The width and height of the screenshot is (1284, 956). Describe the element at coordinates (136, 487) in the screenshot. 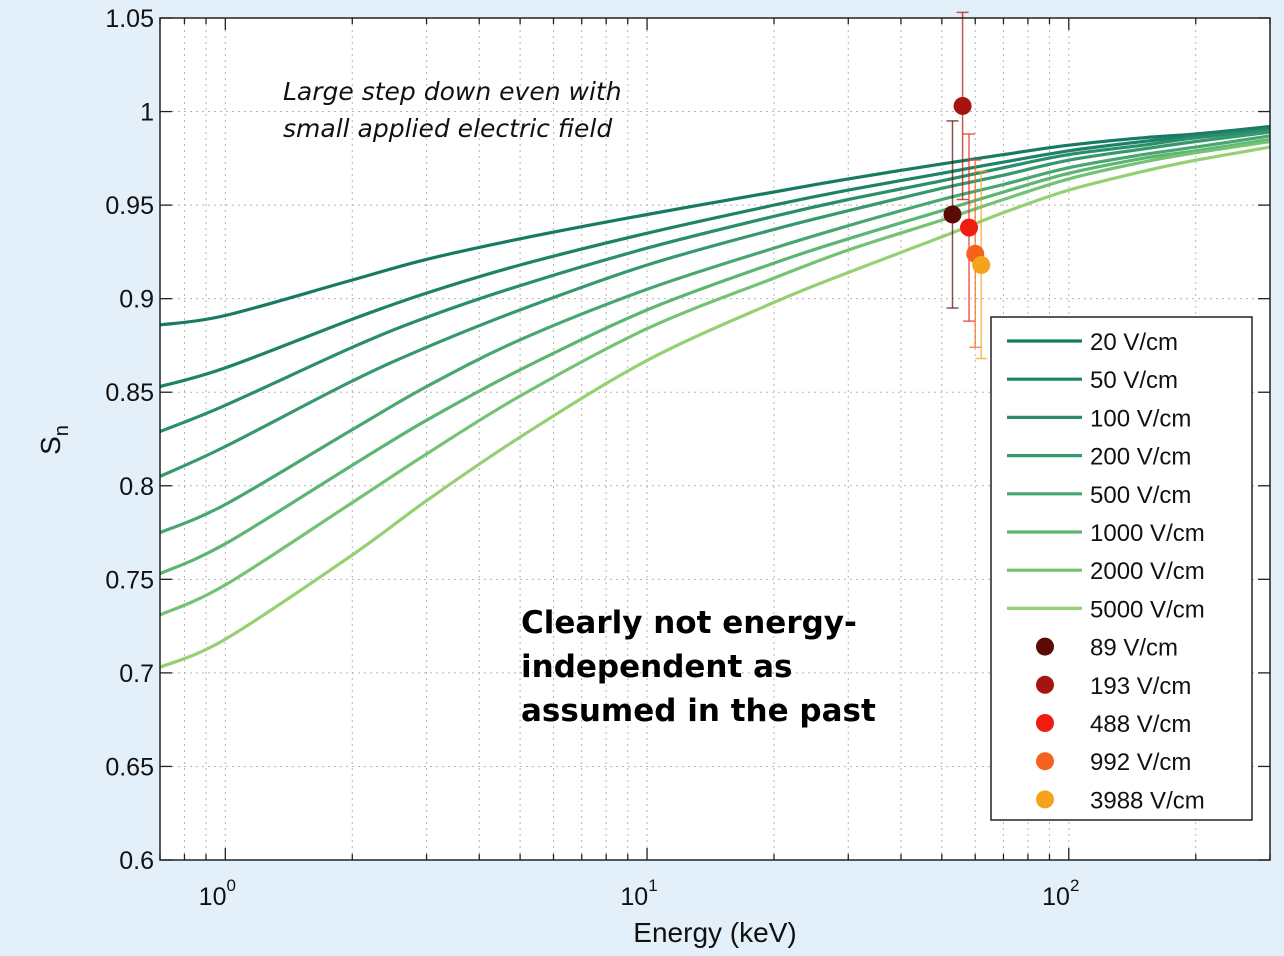

I see `y-tick-label: 0.8` at that location.